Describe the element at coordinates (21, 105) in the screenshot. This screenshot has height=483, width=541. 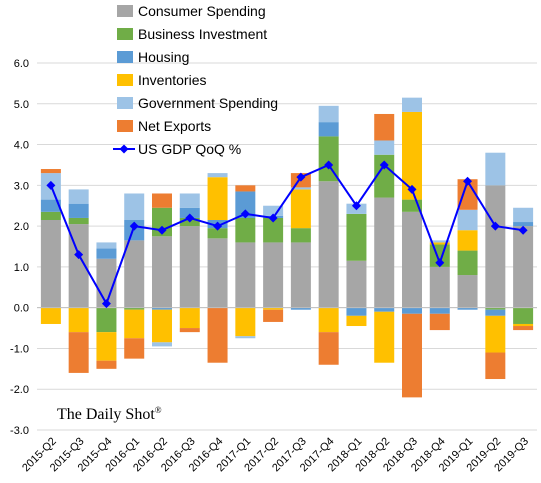
I see `y-tick-label: 5.0` at that location.